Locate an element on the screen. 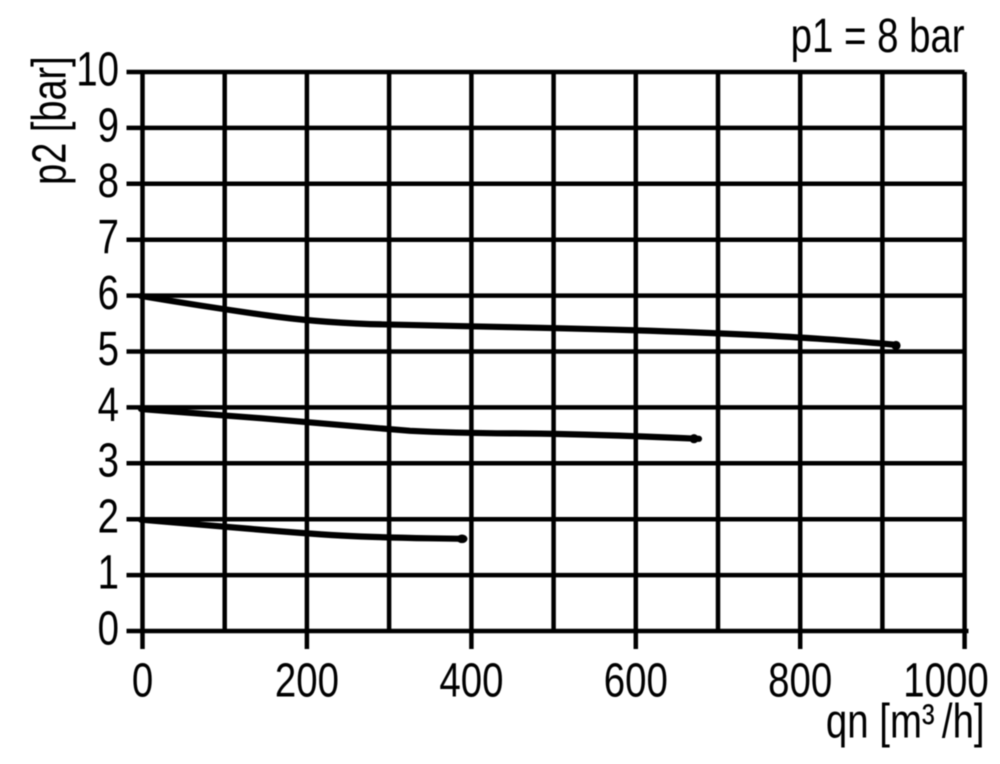  svg-text: p2 [bar] is located at coordinates (49, 120).